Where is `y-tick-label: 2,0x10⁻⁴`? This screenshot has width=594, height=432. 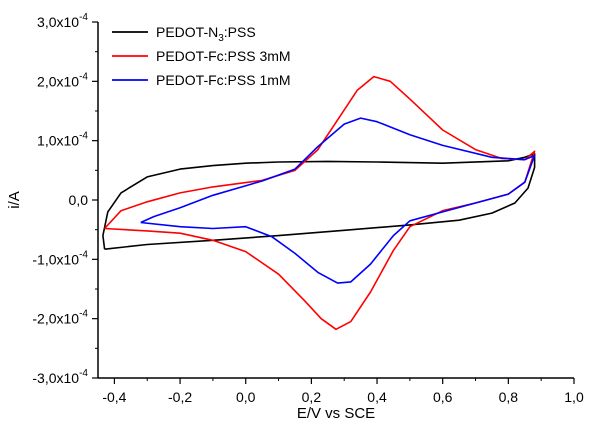 y-tick-label: 2,0x10⁻⁴ is located at coordinates (62, 80).